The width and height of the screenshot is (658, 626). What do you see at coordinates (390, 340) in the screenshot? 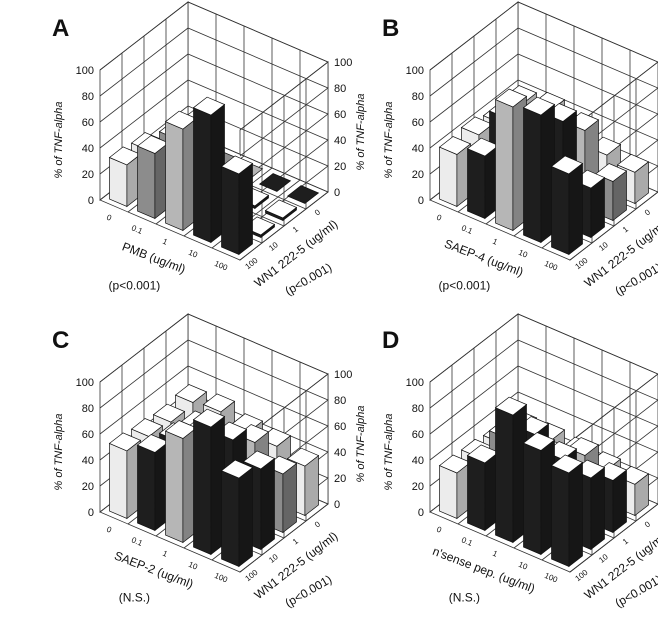
I see `panel-letter: D` at bounding box center [390, 340].